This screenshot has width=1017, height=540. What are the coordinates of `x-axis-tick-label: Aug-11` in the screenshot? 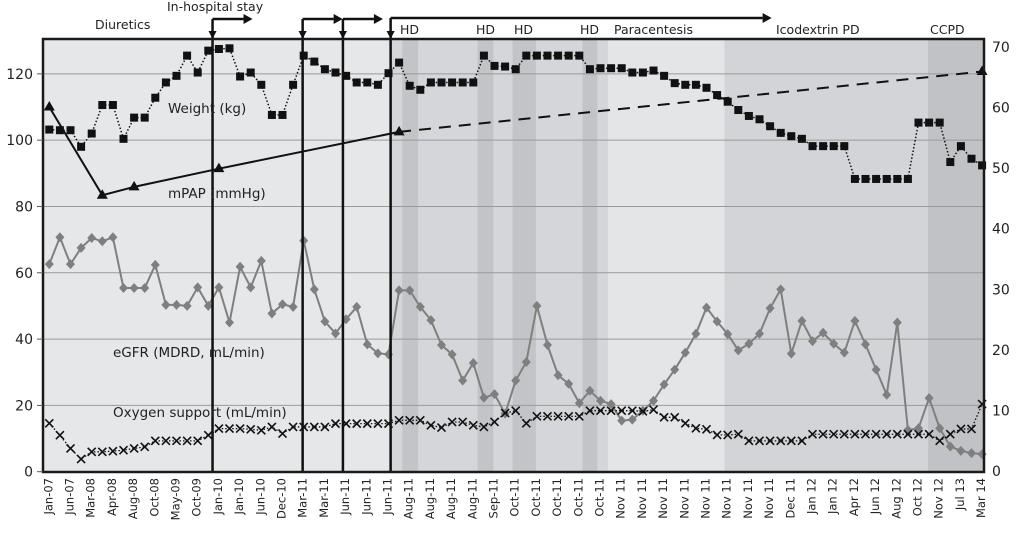 It's located at (430, 498).